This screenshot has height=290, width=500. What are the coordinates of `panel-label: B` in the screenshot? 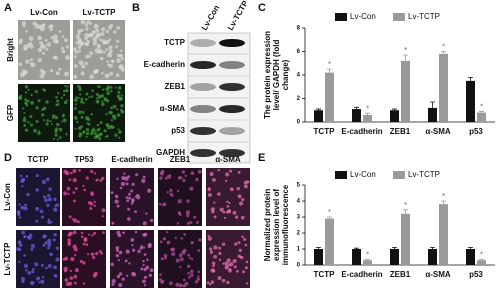 It's located at (136, 8).